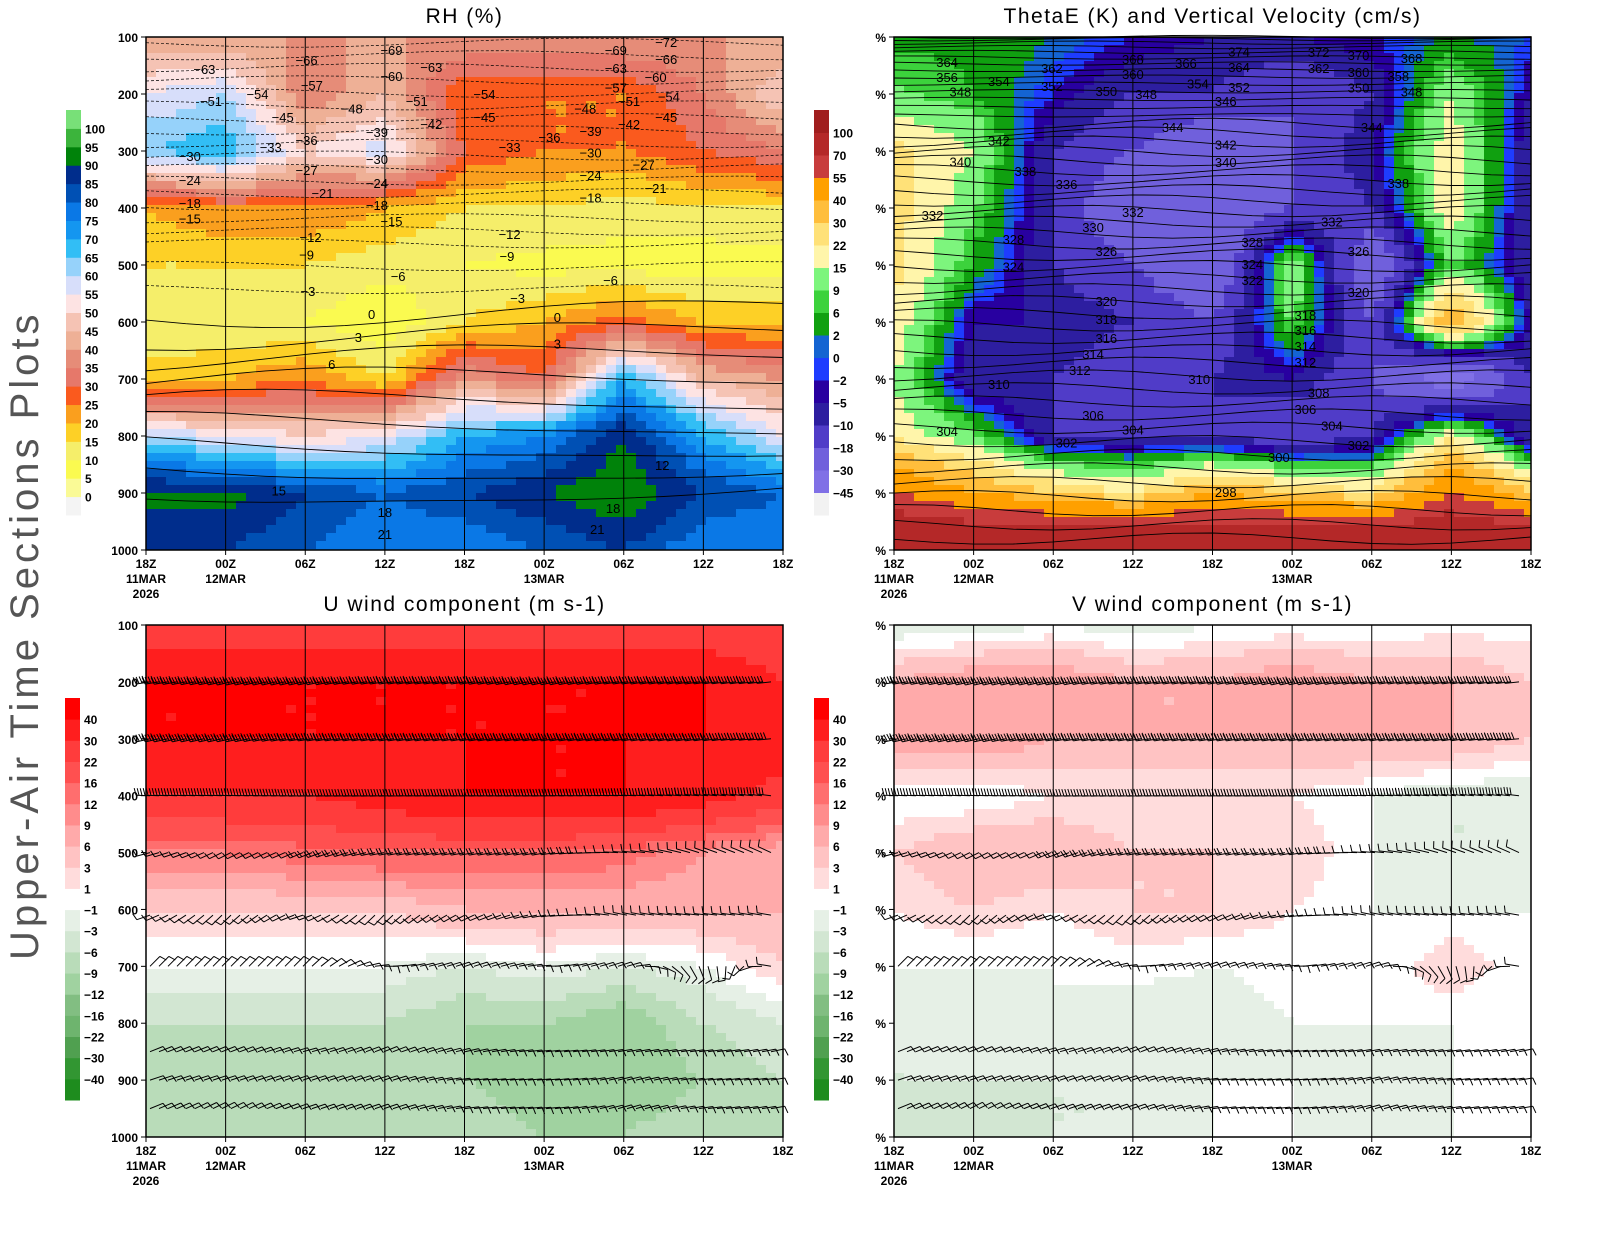  Describe the element at coordinates (510, 147) in the screenshot. I see `contour-label: −33` at that location.